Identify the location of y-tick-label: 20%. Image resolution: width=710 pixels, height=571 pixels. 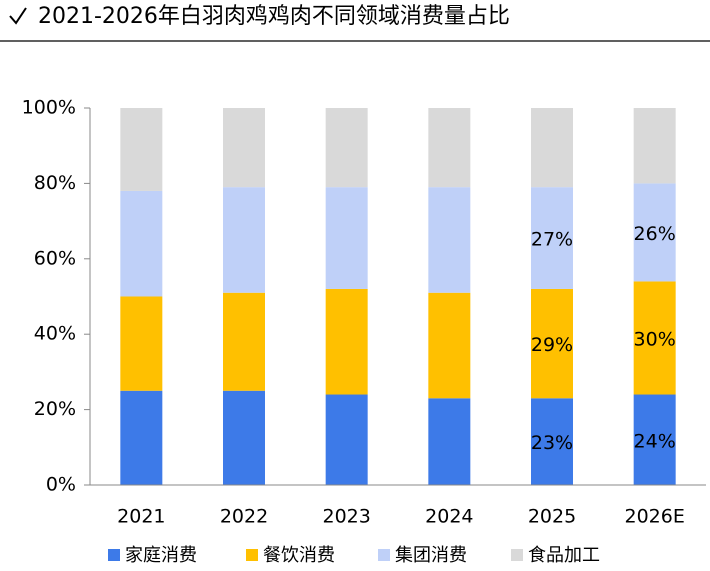
(55, 409).